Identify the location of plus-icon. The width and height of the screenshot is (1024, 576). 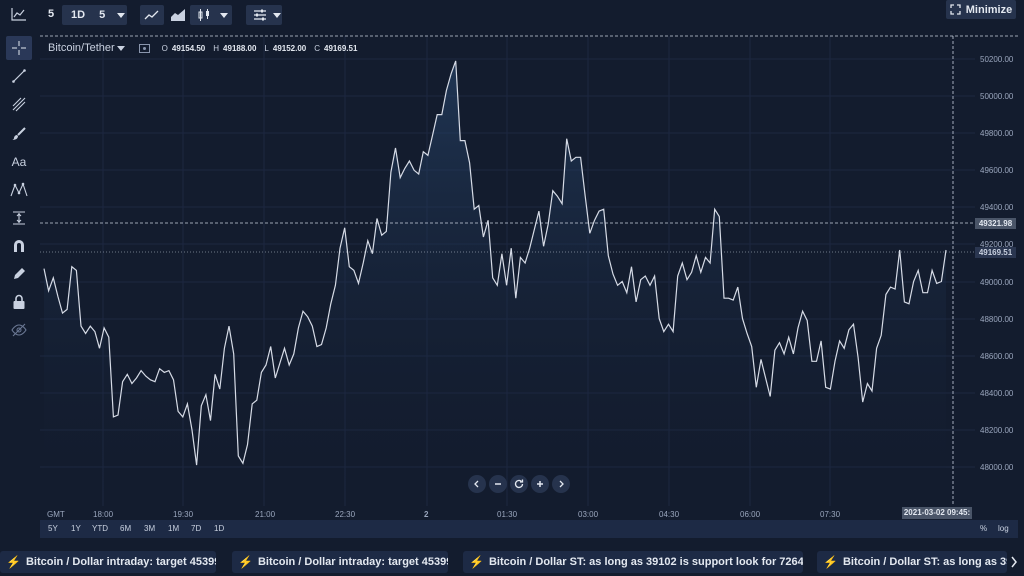
(540, 484).